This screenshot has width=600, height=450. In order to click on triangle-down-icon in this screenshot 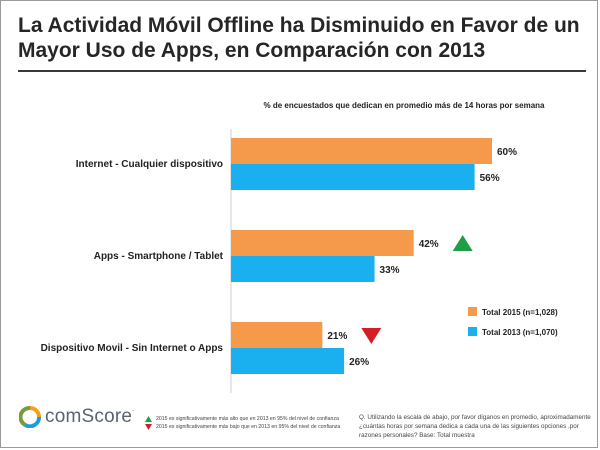, I will do `click(148, 427)`.